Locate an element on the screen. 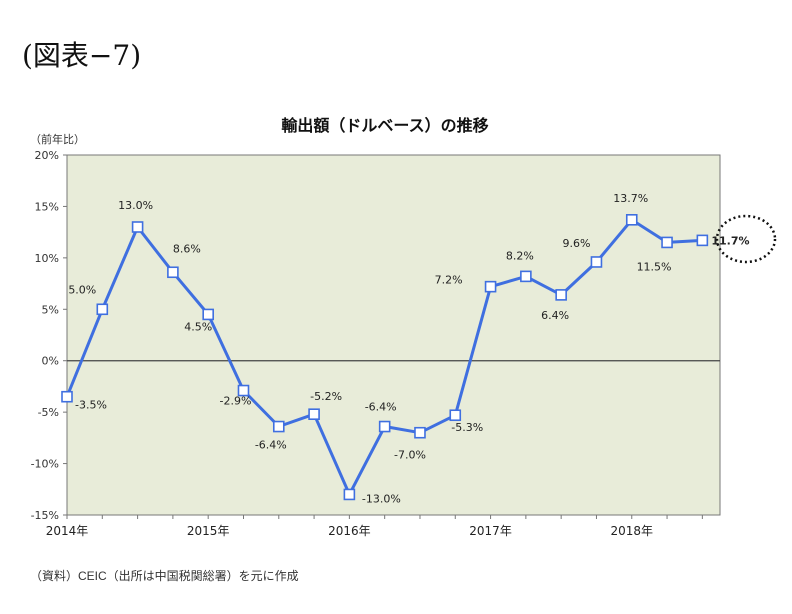 This screenshot has height=614, width=792. source-note: （資料）CEIC（出所は中国税関総署）を元に作成 is located at coordinates (164, 576).